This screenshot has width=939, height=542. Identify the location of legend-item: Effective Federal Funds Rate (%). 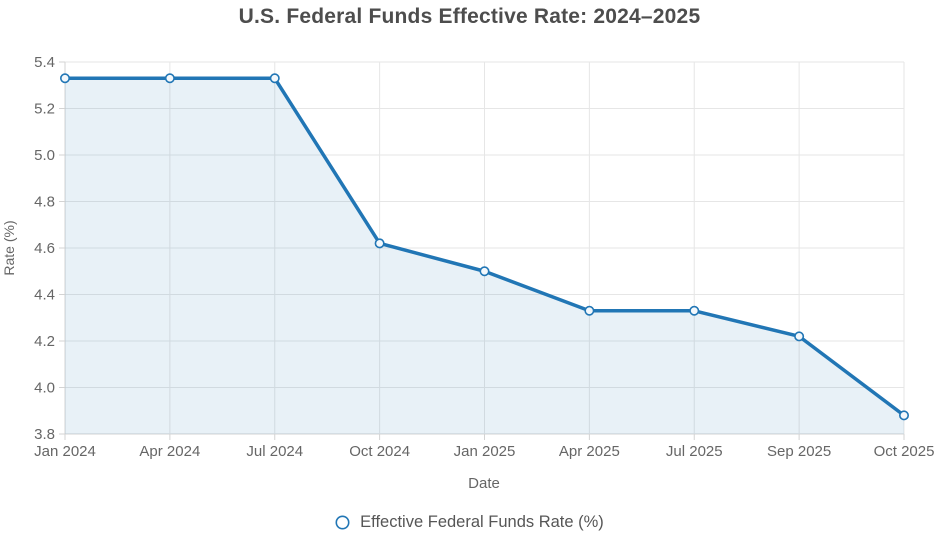
(469, 522).